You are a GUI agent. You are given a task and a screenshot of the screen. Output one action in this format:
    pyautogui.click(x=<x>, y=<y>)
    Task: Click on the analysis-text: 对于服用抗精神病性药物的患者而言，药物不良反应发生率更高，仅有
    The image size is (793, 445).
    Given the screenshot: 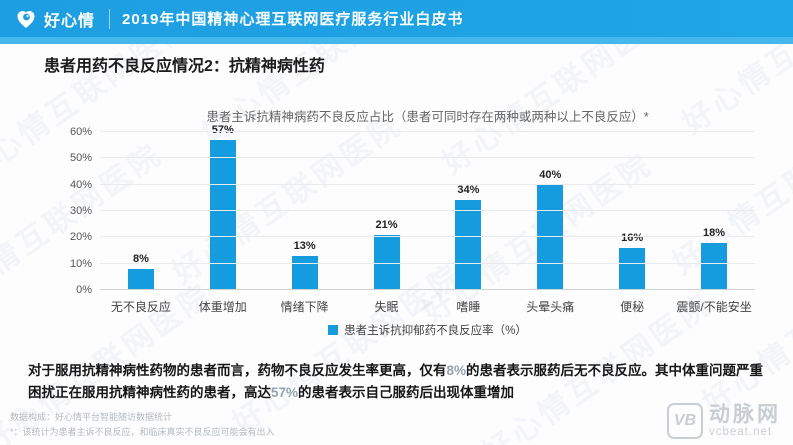 What is the action you would take?
    pyautogui.click(x=237, y=370)
    